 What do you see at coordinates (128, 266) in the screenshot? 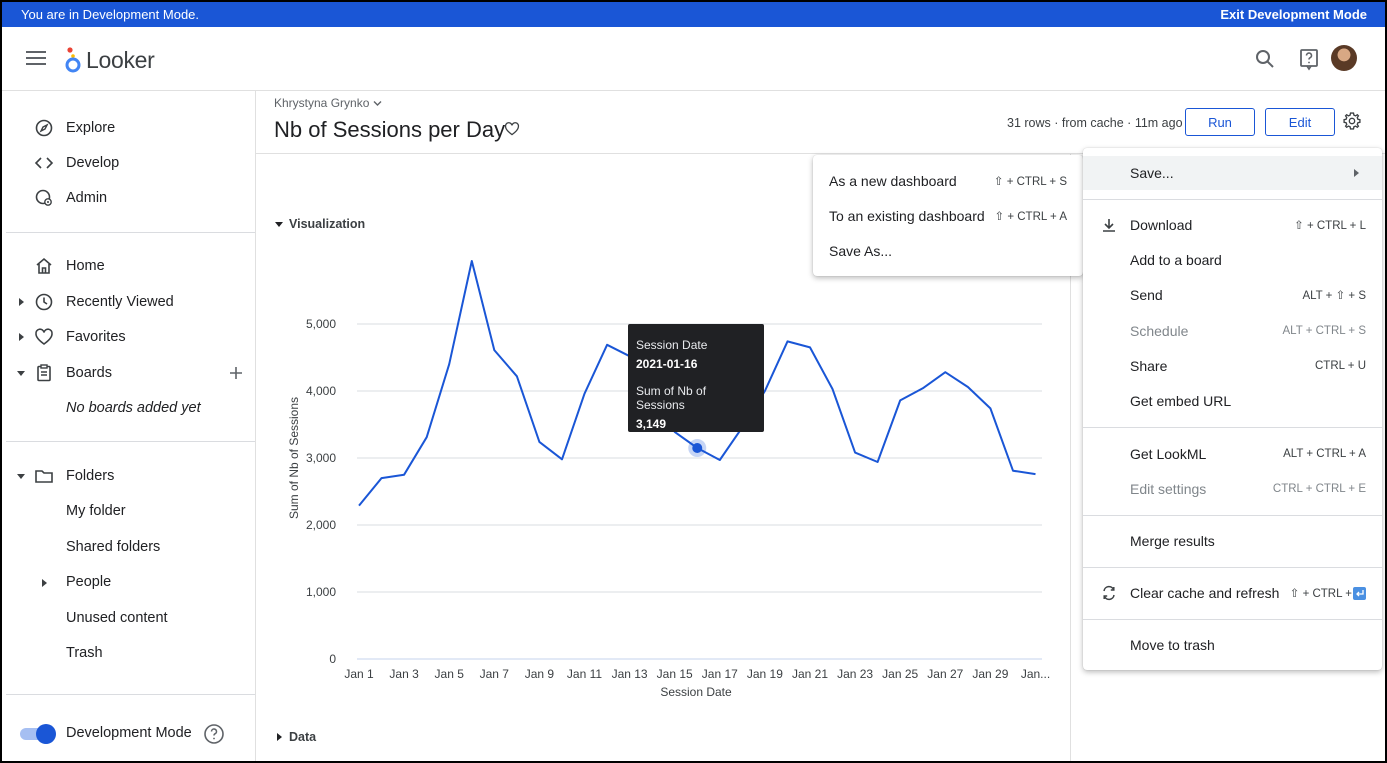
I see `sidebar-item-home: Home` at bounding box center [128, 266].